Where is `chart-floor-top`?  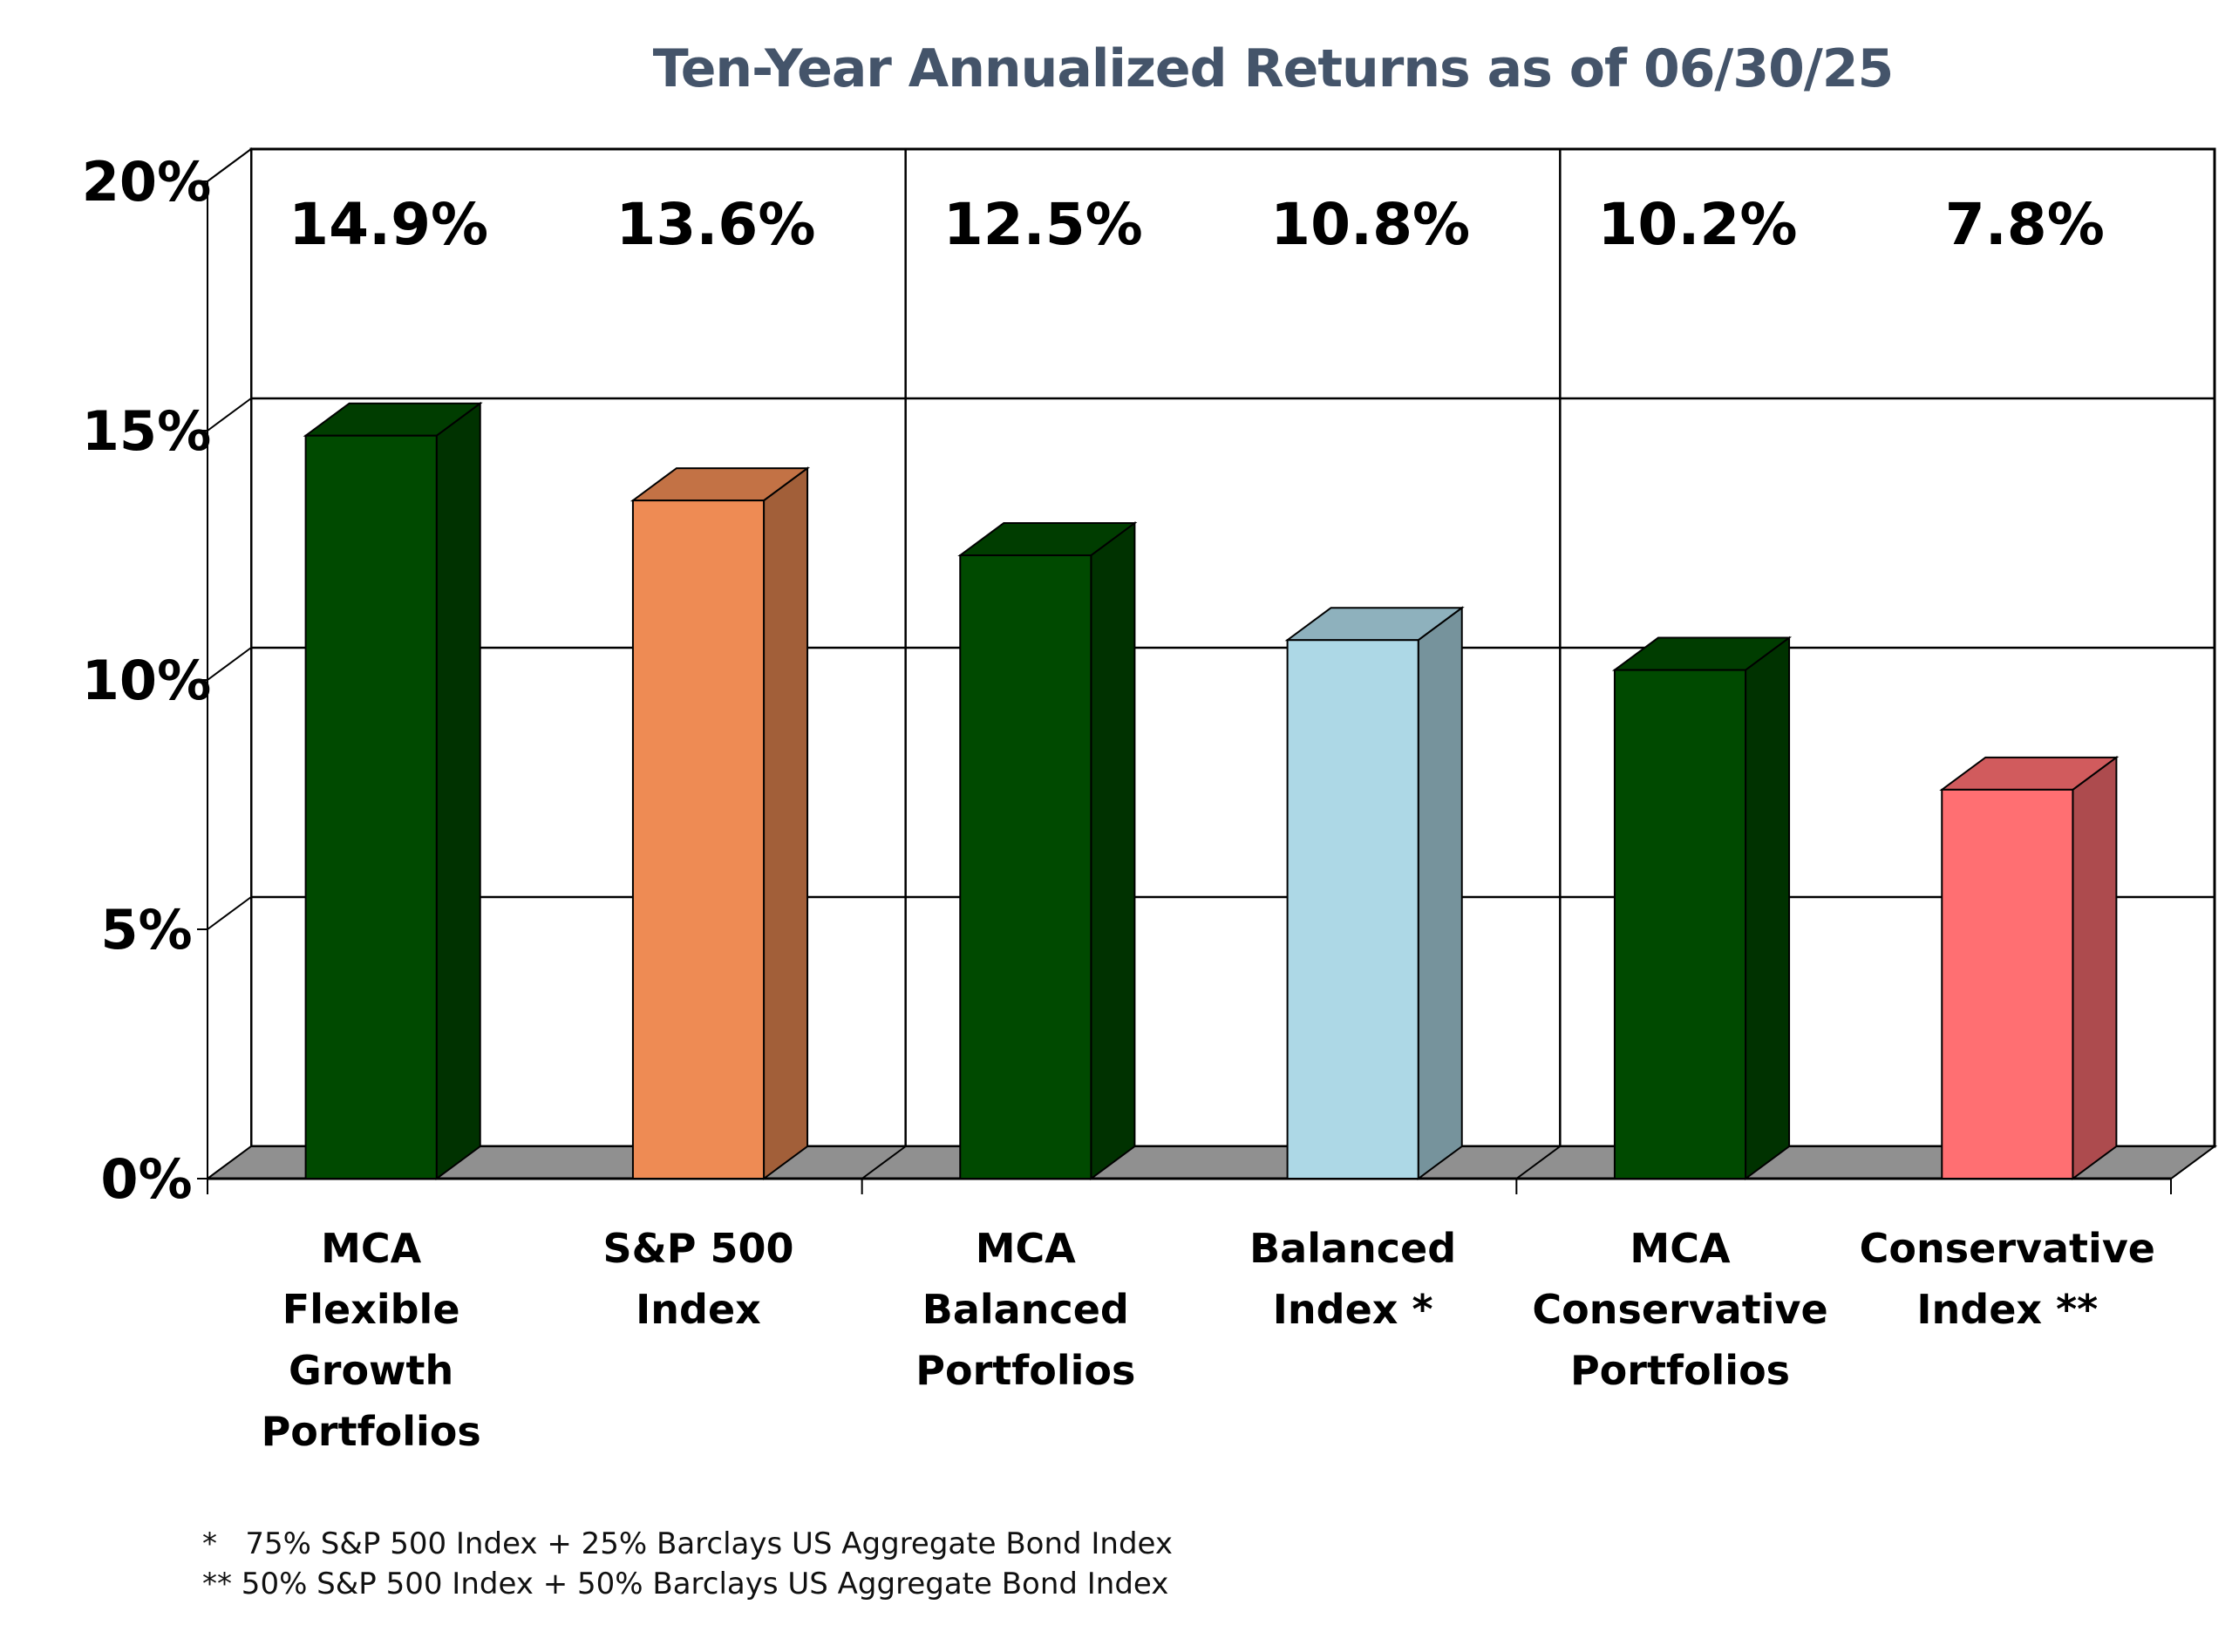
chart-floor-top is located at coordinates (1211, 1163).